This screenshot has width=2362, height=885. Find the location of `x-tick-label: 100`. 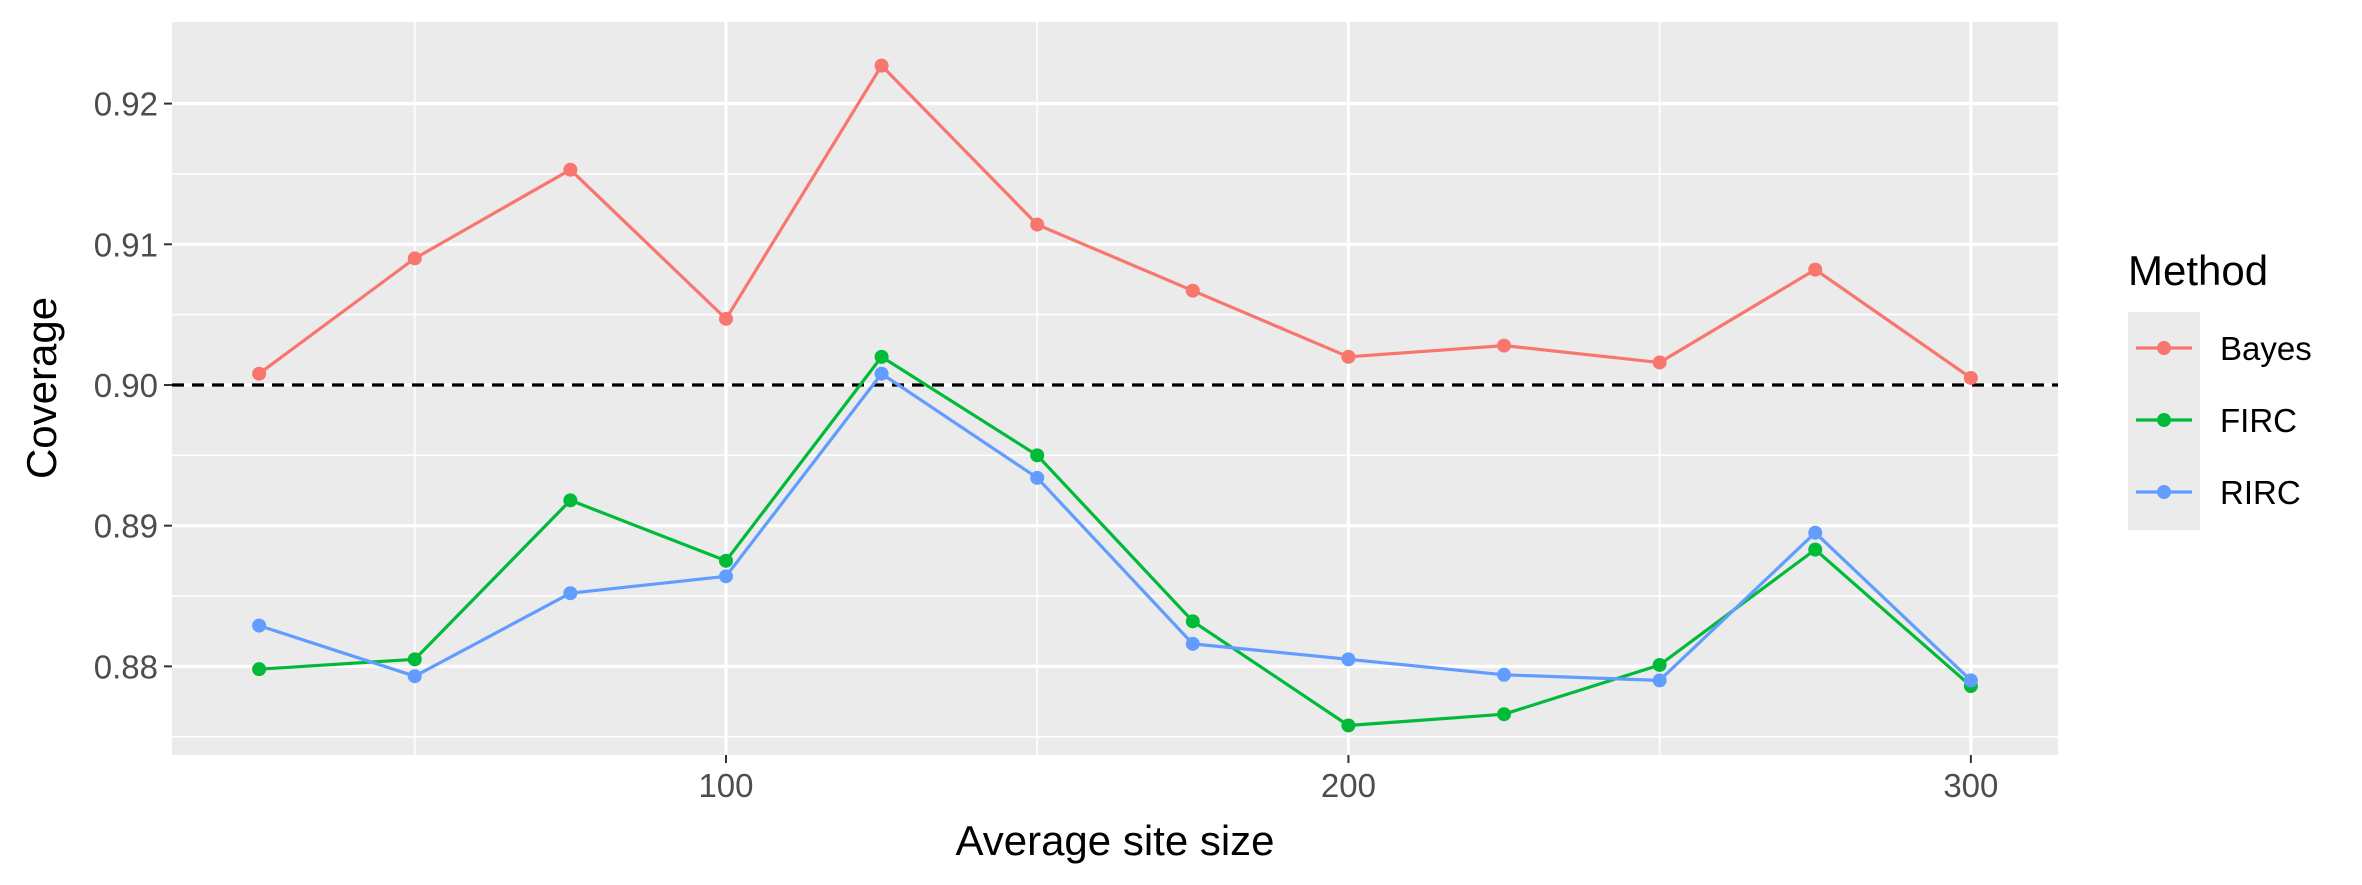

x-tick-label: 100 is located at coordinates (725, 785).